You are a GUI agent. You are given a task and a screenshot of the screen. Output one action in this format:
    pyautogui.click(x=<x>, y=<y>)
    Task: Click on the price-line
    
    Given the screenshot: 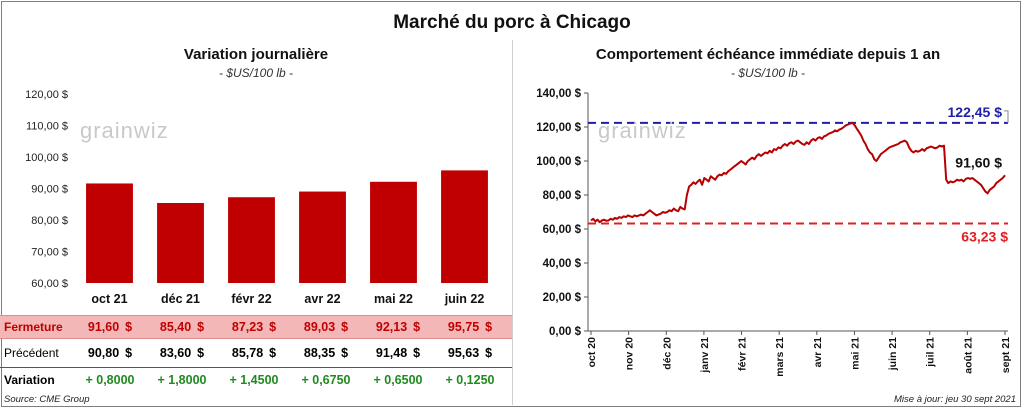 What is the action you would take?
    pyautogui.click(x=798, y=172)
    